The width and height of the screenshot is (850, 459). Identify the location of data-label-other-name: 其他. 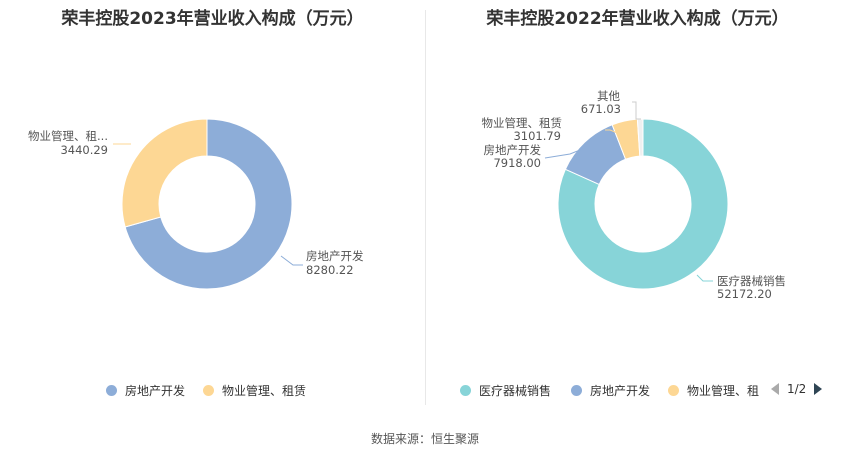
(608, 96).